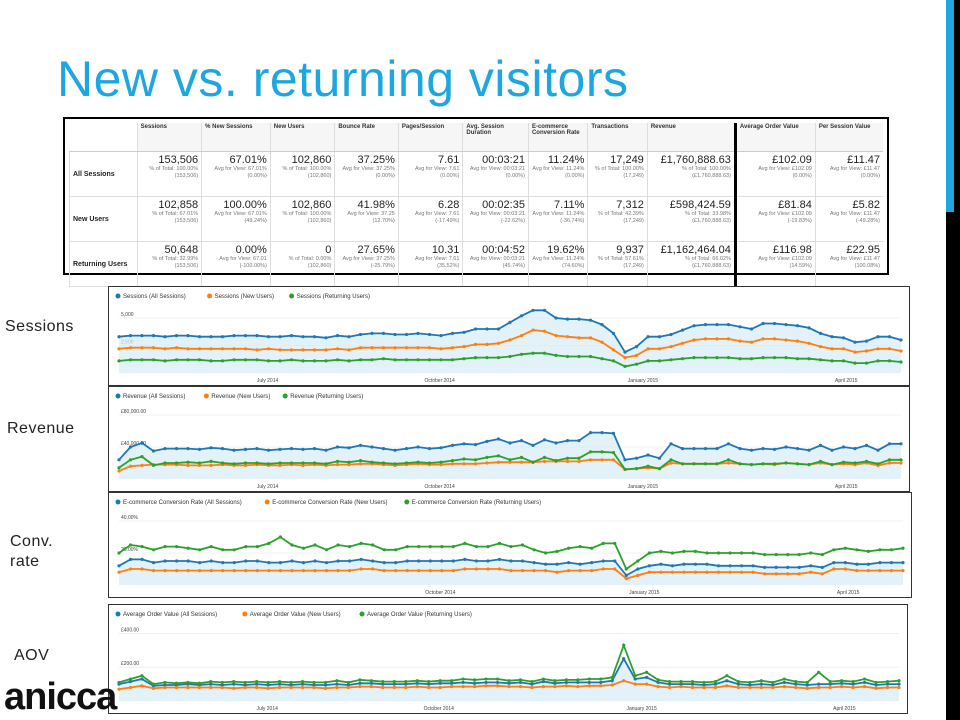 The height and width of the screenshot is (720, 960). I want to click on legend-entry: E-commerce Conversion Rate (New Users), so click(329, 503).